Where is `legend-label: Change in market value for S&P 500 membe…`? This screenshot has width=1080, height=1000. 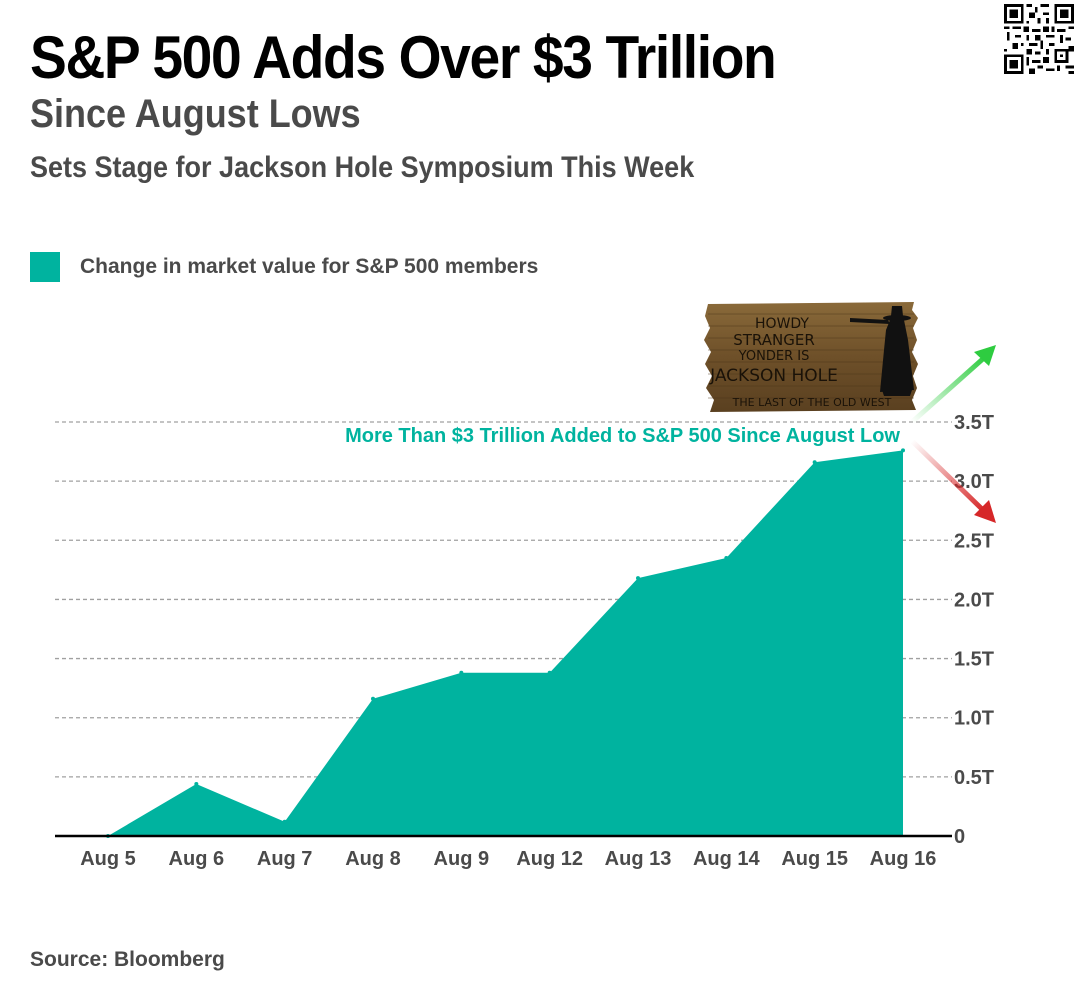 legend-label: Change in market value for S&P 500 membe… is located at coordinates (309, 266).